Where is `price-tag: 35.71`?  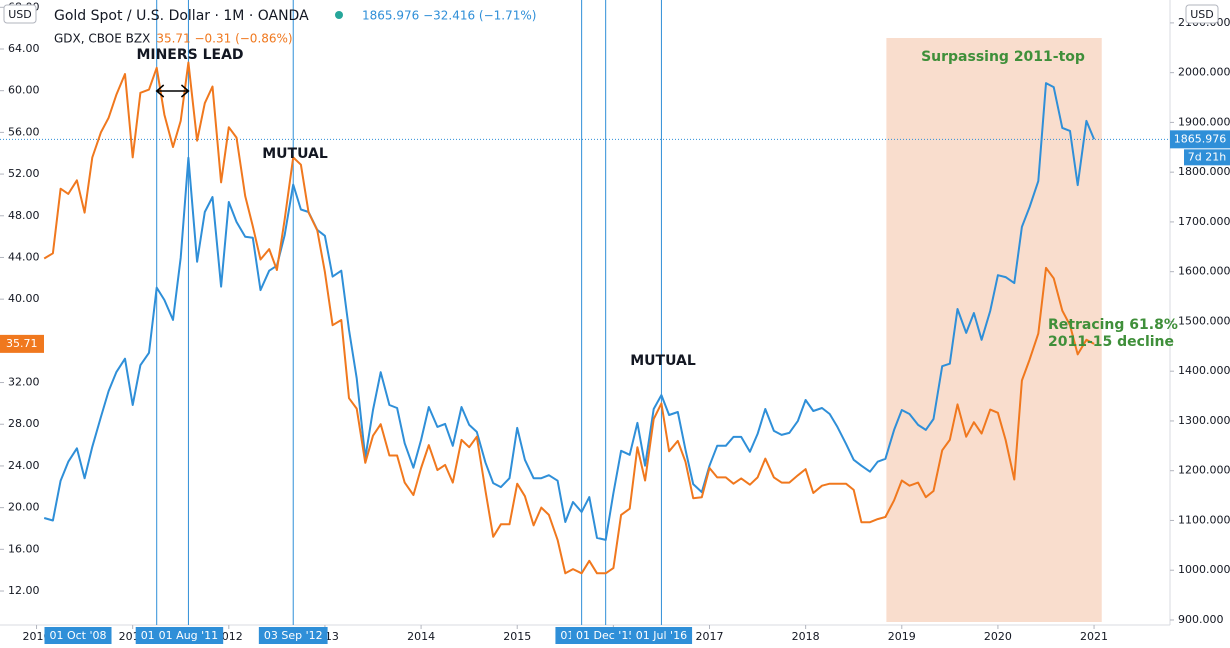 price-tag: 35.71 is located at coordinates (22, 343).